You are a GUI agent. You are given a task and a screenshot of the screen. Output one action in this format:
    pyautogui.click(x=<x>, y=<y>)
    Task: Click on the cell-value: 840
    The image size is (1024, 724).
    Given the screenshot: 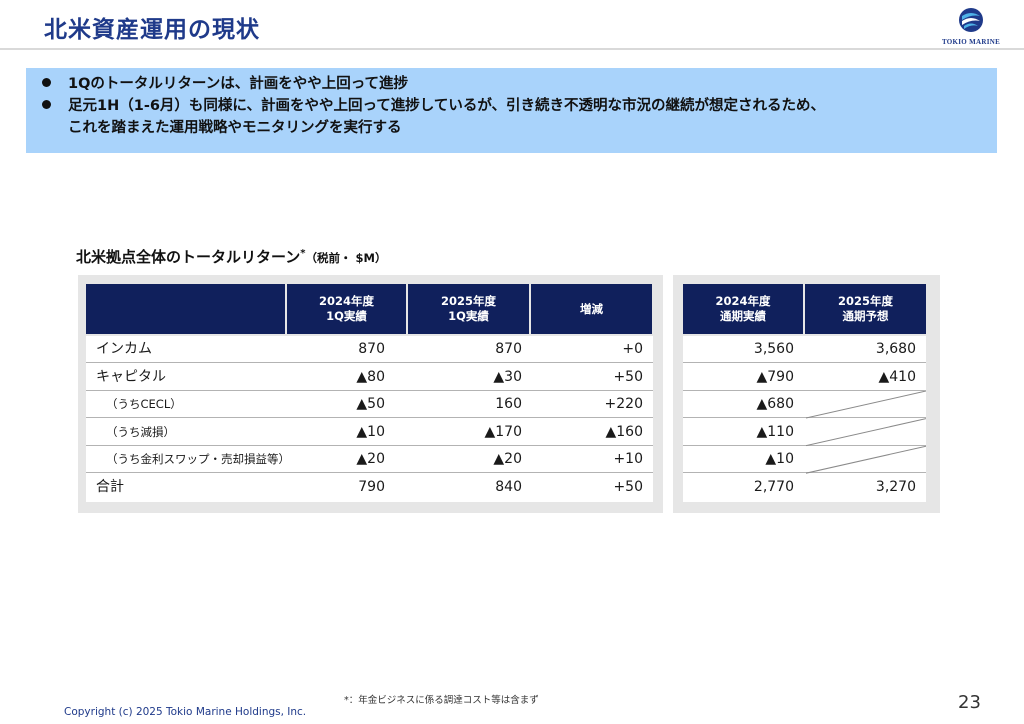 What is the action you would take?
    pyautogui.click(x=508, y=487)
    